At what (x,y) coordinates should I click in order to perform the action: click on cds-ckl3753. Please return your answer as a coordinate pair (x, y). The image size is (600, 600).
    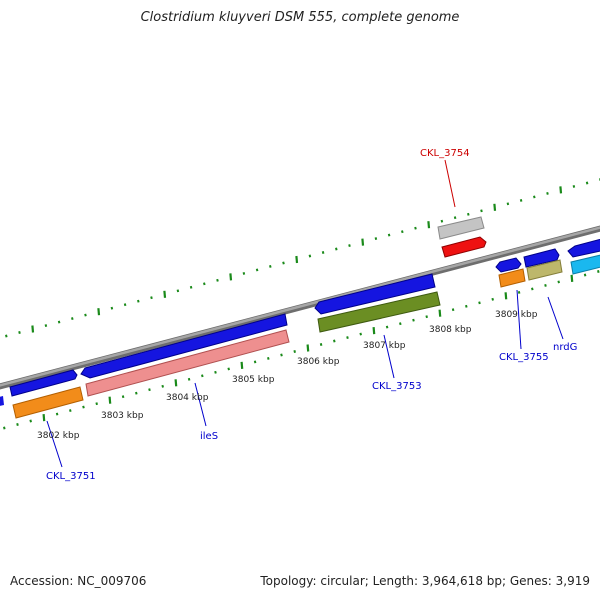
    Looking at the image, I should click on (379, 312).